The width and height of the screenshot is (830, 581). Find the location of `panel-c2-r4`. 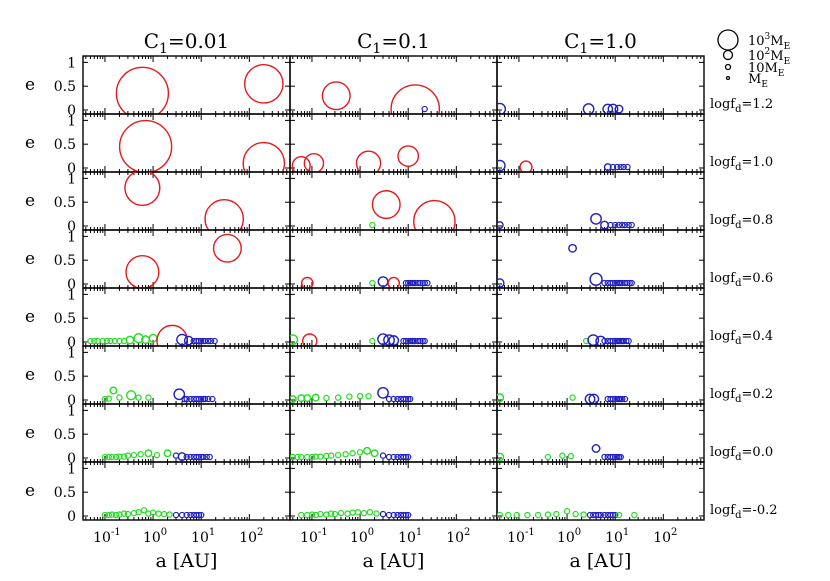

panel-c2-r4 is located at coordinates (600, 317).